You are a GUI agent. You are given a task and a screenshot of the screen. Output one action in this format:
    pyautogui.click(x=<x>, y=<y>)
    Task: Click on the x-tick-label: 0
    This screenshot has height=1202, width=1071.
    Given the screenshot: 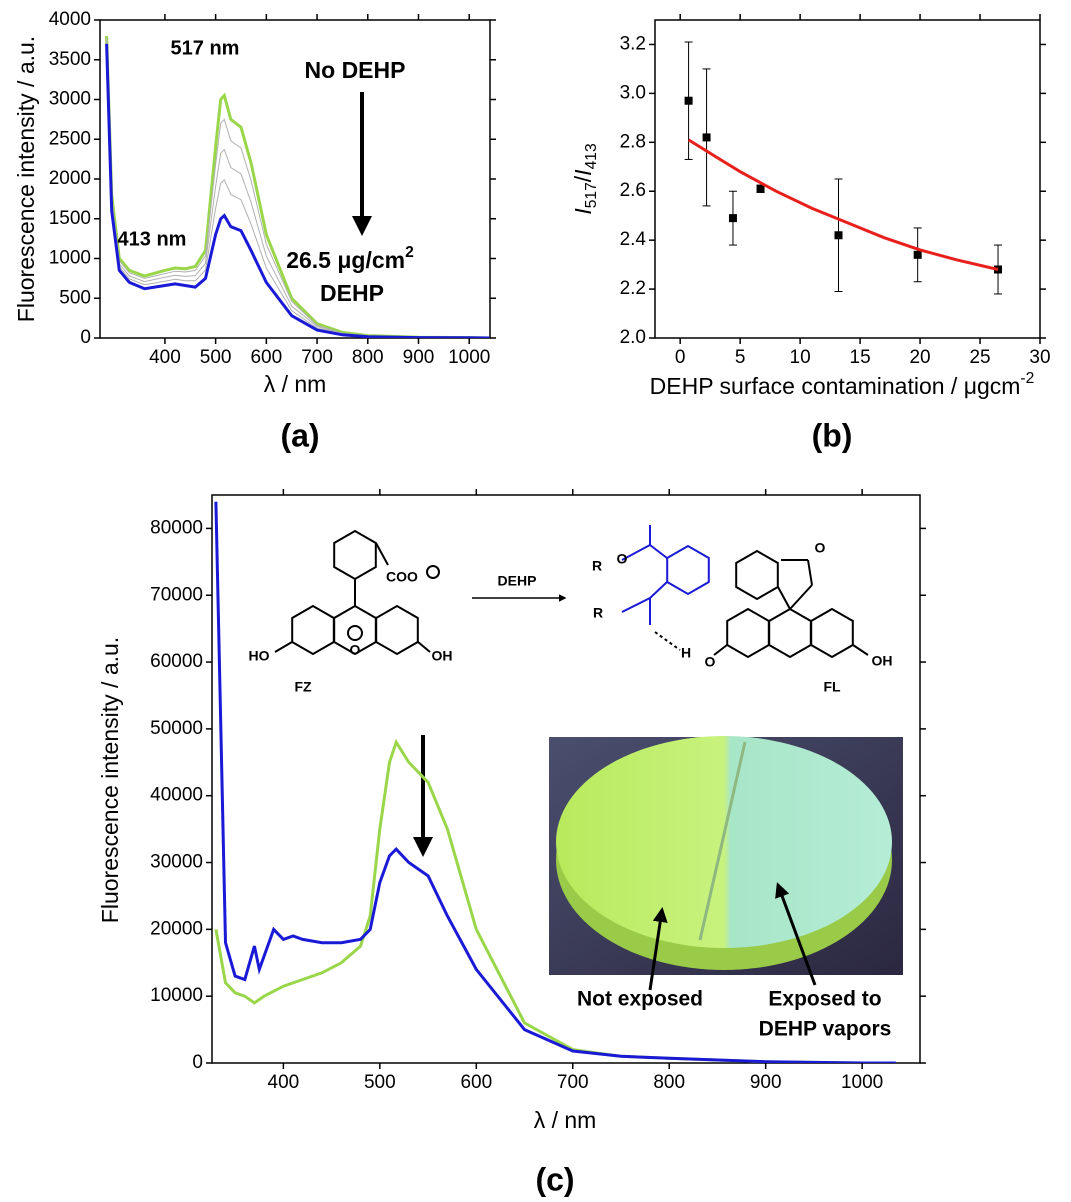 What is the action you would take?
    pyautogui.click(x=680, y=357)
    